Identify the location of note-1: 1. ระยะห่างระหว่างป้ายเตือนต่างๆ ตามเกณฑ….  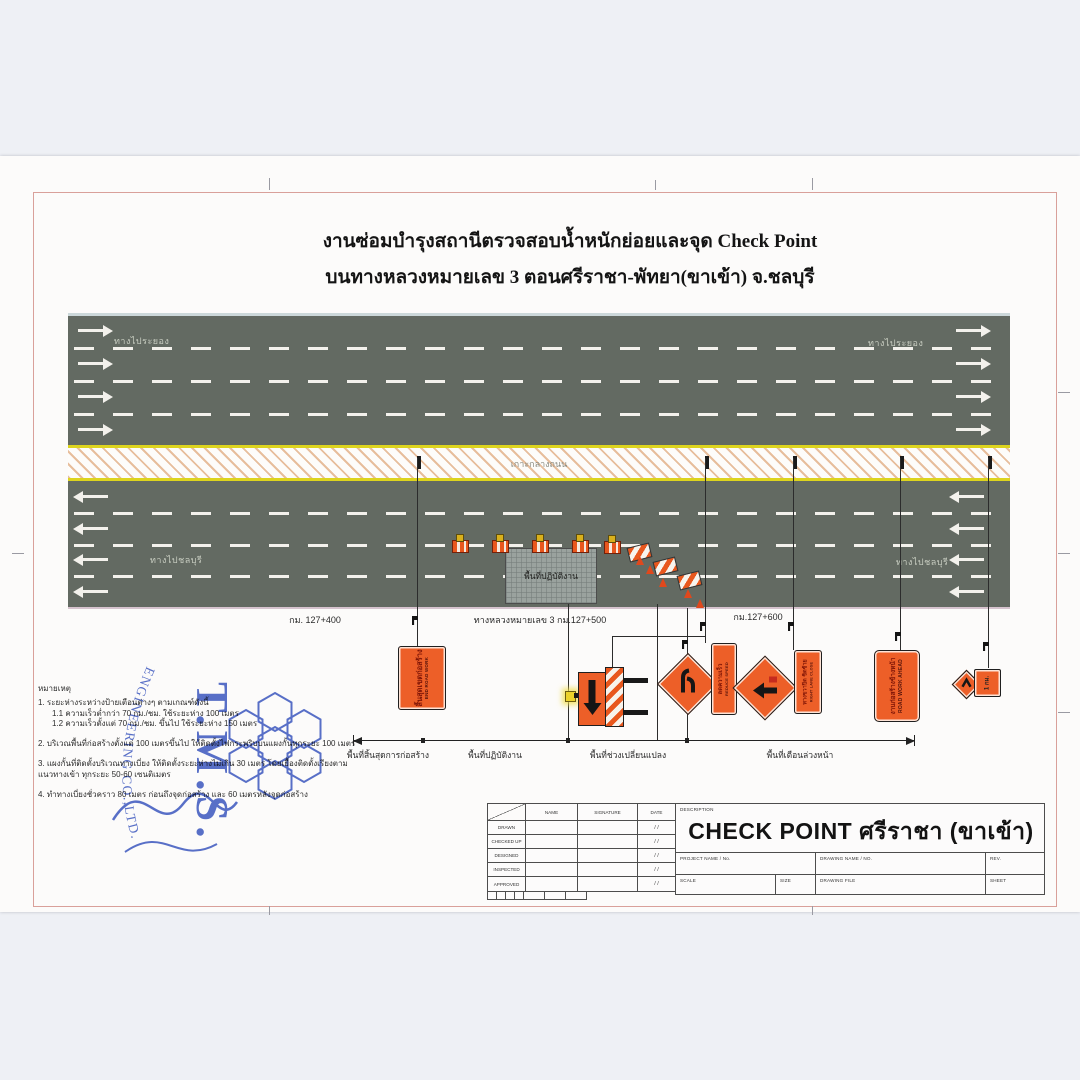
(123, 702).